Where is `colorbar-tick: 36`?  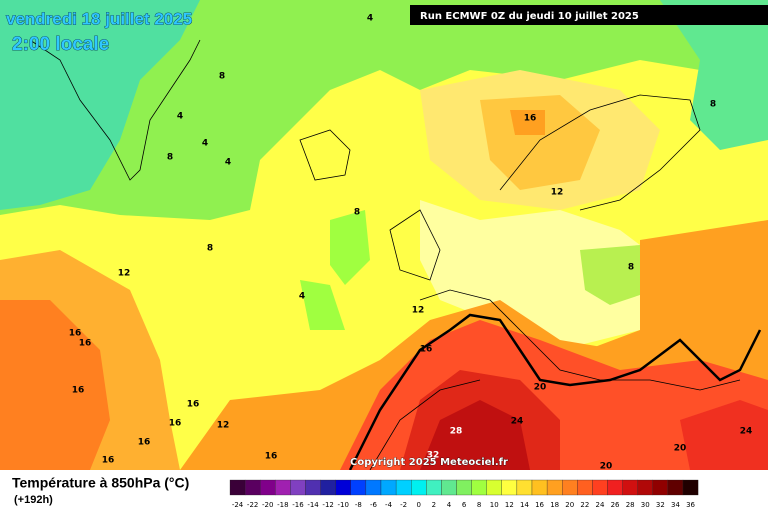
colorbar-tick: 36 is located at coordinates (690, 505).